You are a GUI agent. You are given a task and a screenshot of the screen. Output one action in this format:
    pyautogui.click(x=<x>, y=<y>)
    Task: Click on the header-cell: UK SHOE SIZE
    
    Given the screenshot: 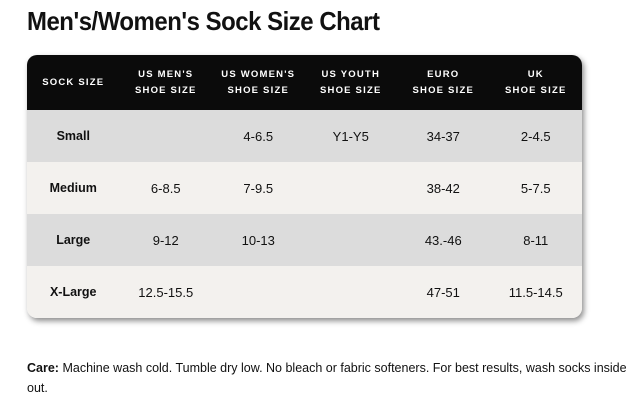 What is the action you would take?
    pyautogui.click(x=535, y=82)
    